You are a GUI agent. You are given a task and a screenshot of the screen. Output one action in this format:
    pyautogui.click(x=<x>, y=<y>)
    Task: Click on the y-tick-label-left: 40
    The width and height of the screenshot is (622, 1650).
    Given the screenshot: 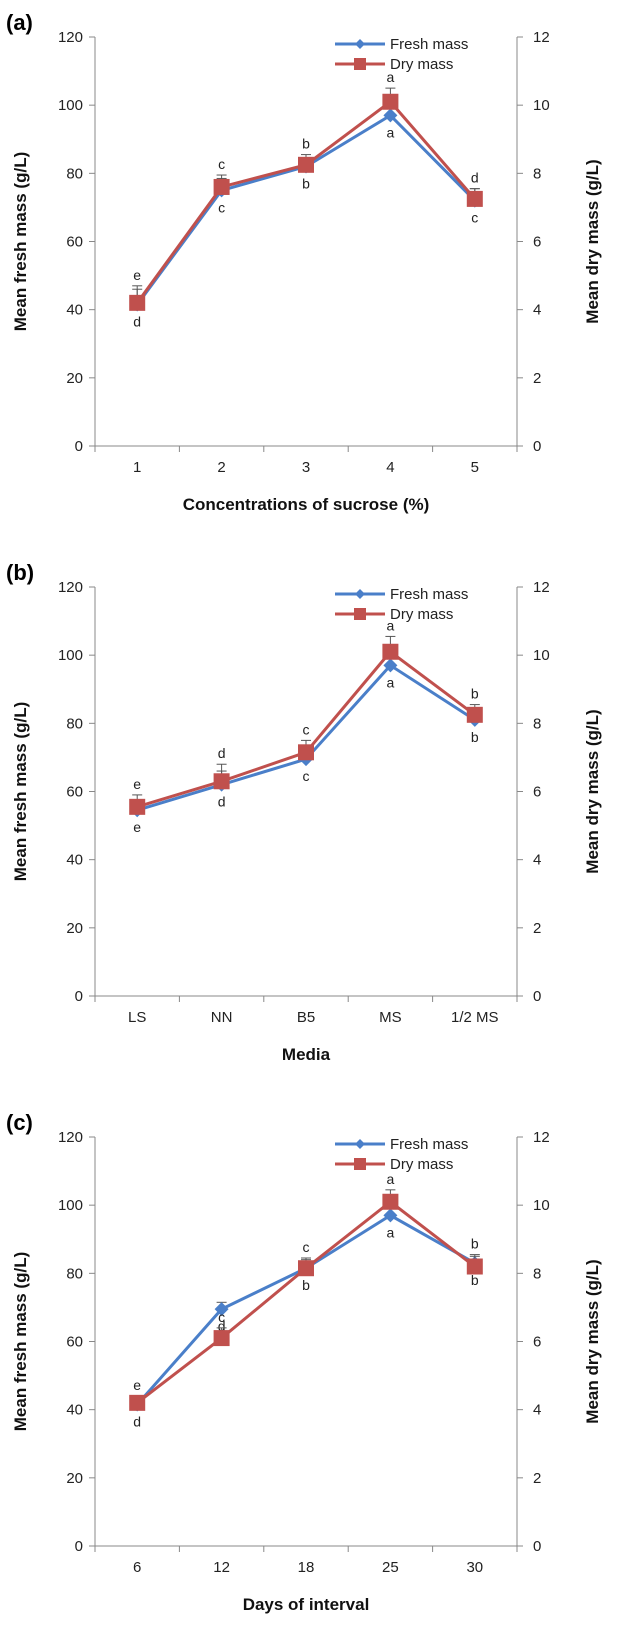 What is the action you would take?
    pyautogui.click(x=74, y=860)
    